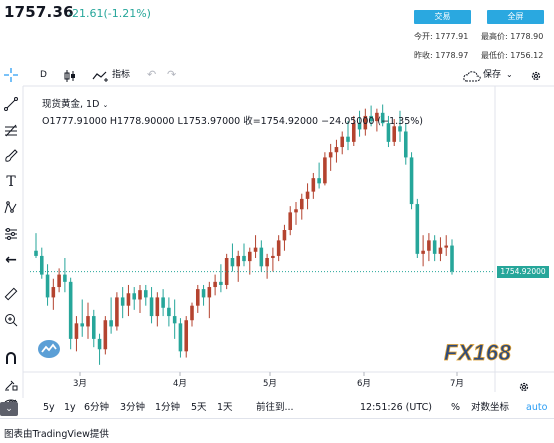 The width and height of the screenshot is (554, 443). What do you see at coordinates (199, 407) in the screenshot?
I see `range-5d: 5天` at bounding box center [199, 407].